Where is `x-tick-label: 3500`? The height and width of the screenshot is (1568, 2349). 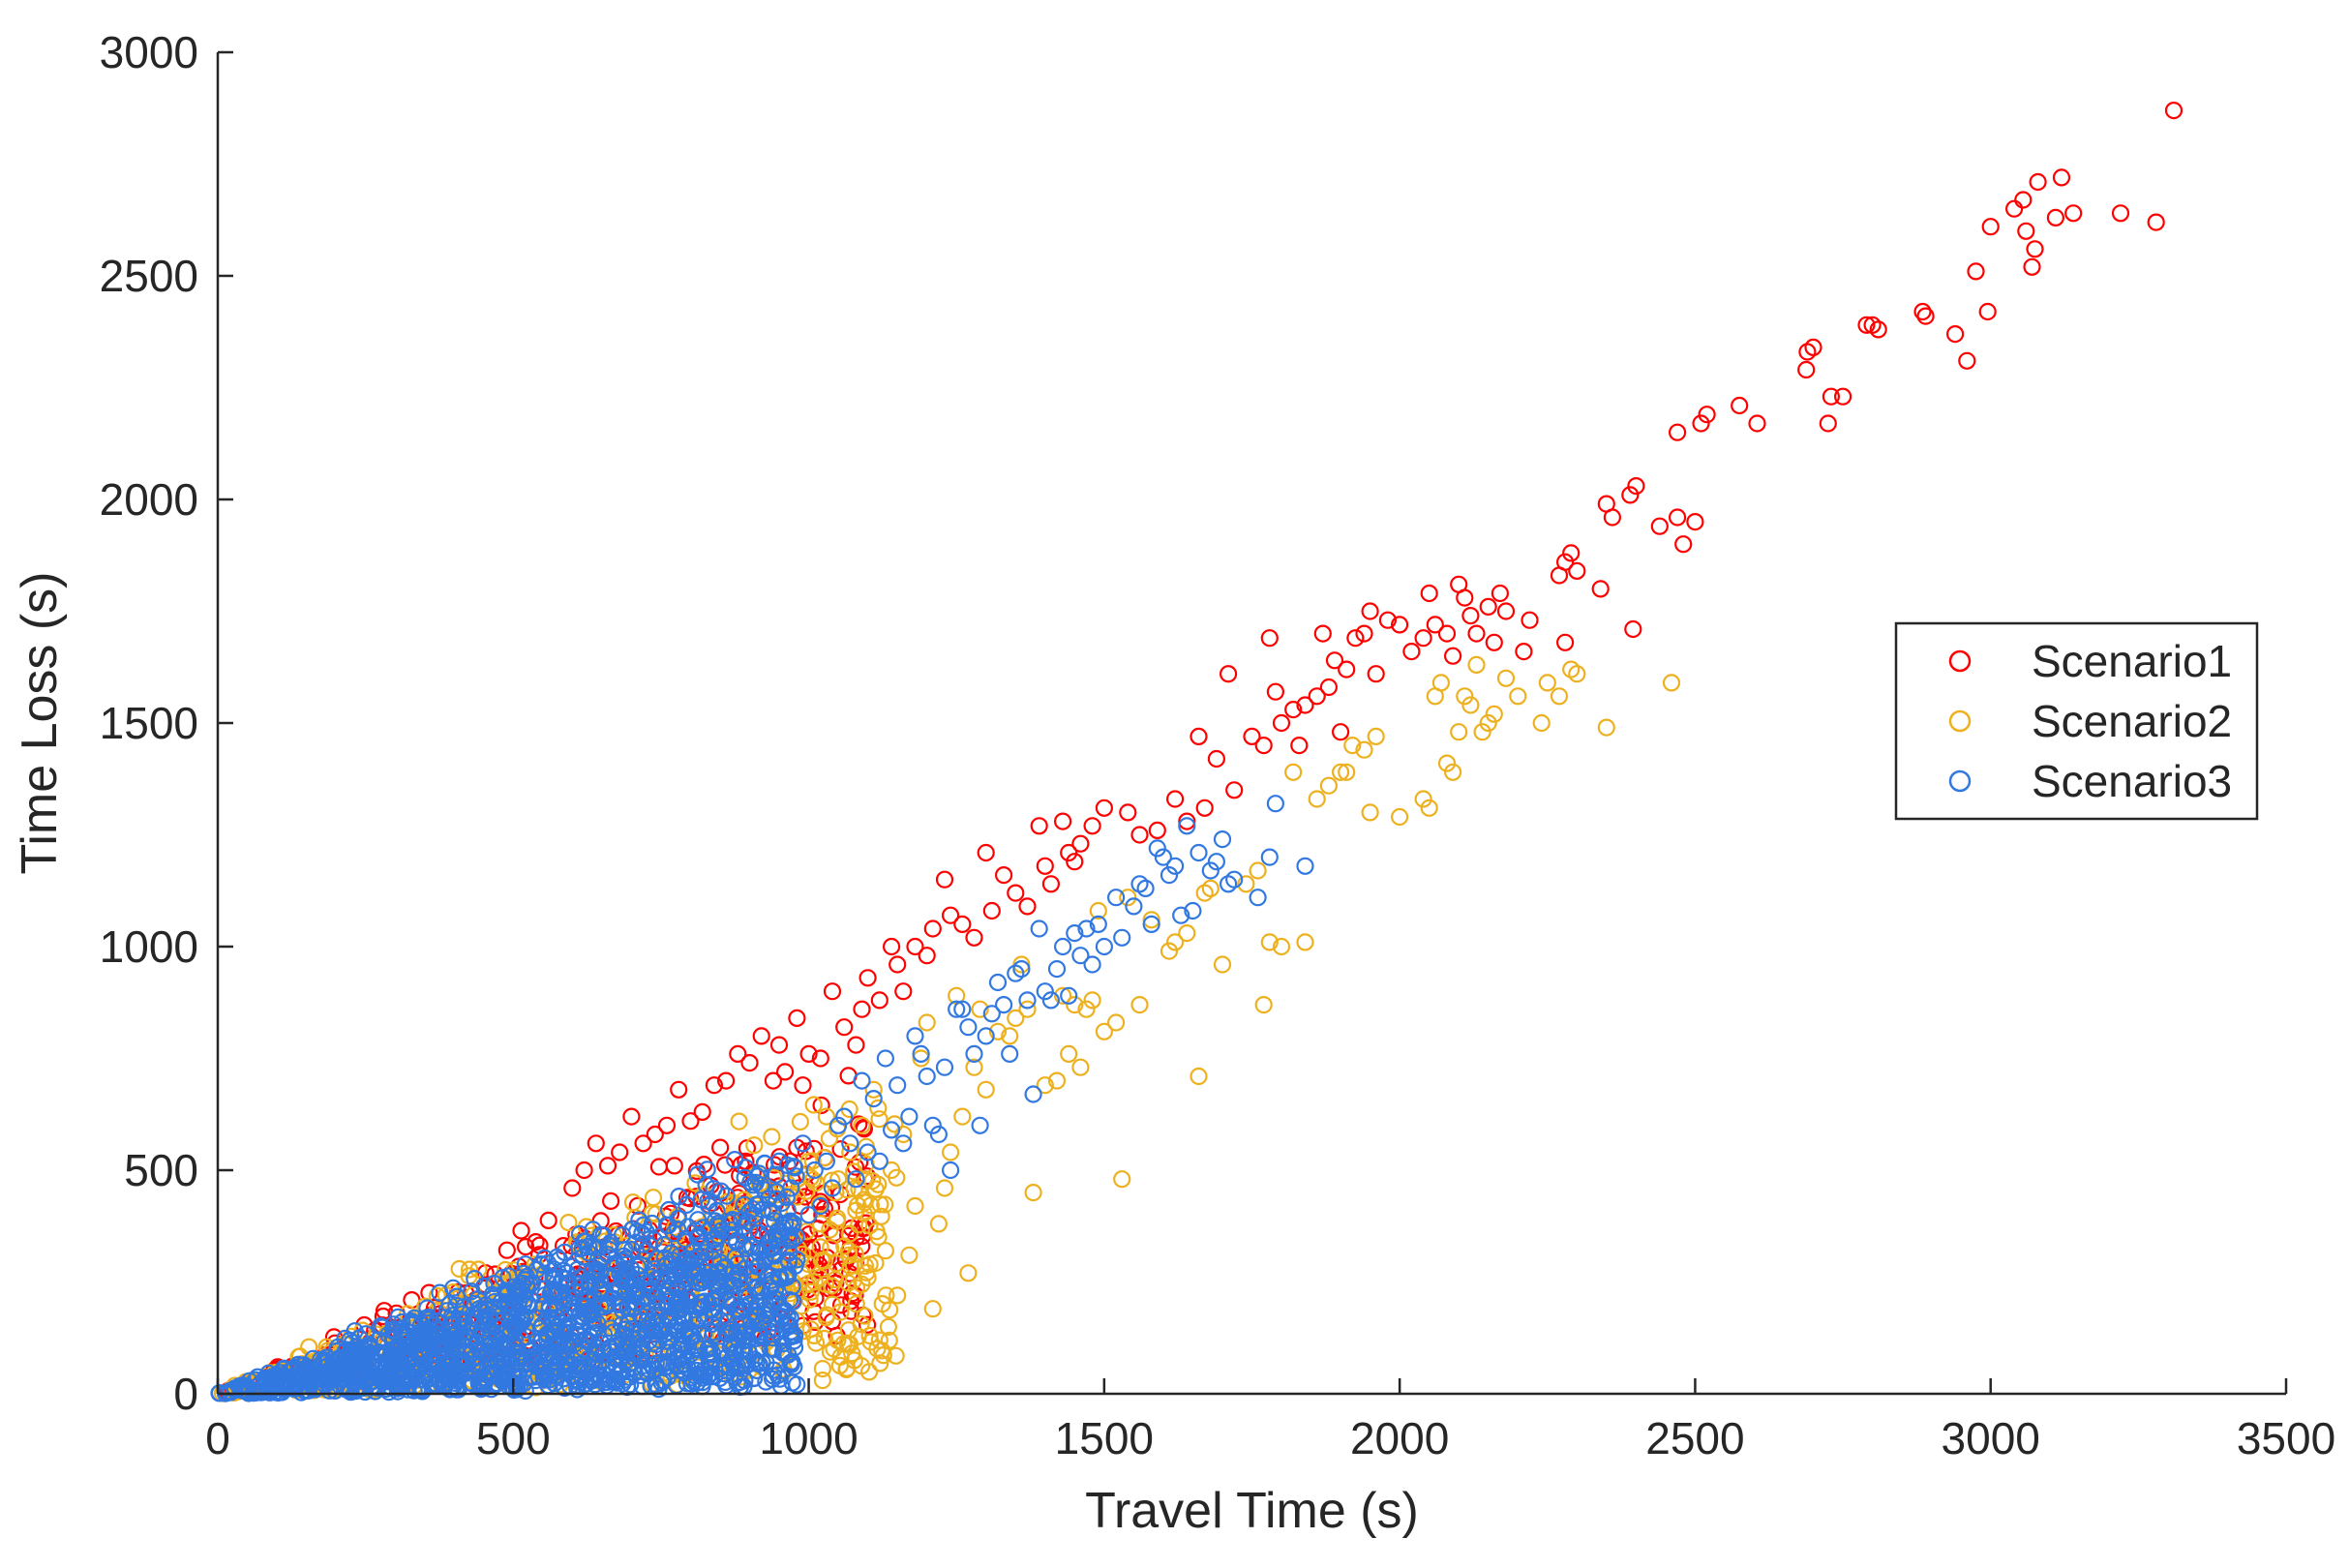
x-tick-label: 3500 is located at coordinates (2286, 1438).